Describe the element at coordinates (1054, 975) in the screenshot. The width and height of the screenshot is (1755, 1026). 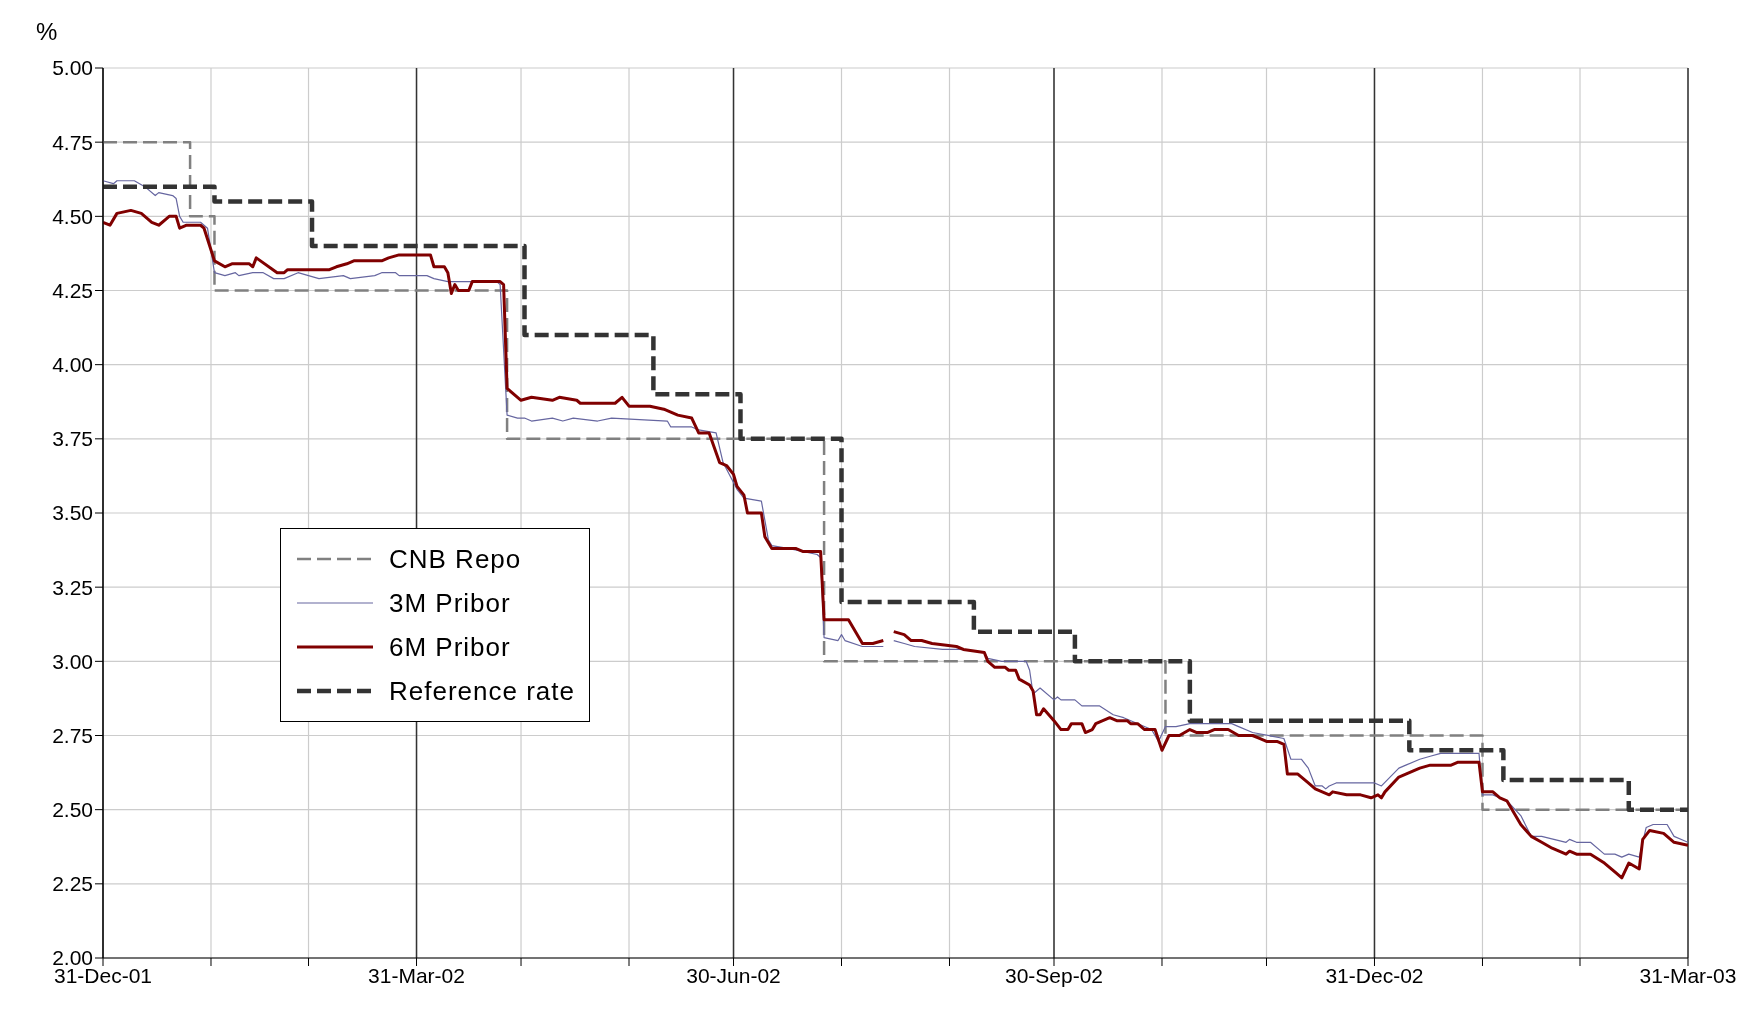
I see `x-tick-label: 30-Sep-02` at that location.